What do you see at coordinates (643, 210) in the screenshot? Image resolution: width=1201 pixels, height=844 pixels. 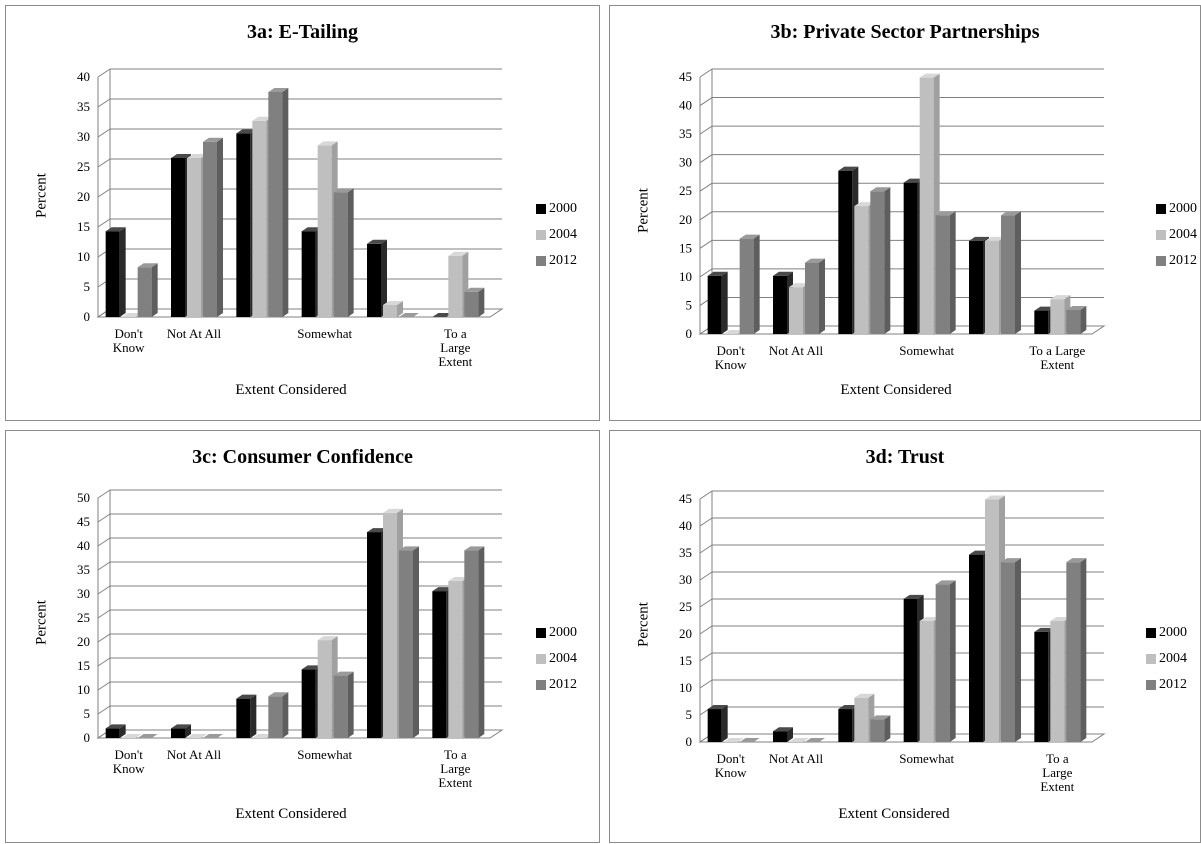 I see `y-axis-label: Percent` at bounding box center [643, 210].